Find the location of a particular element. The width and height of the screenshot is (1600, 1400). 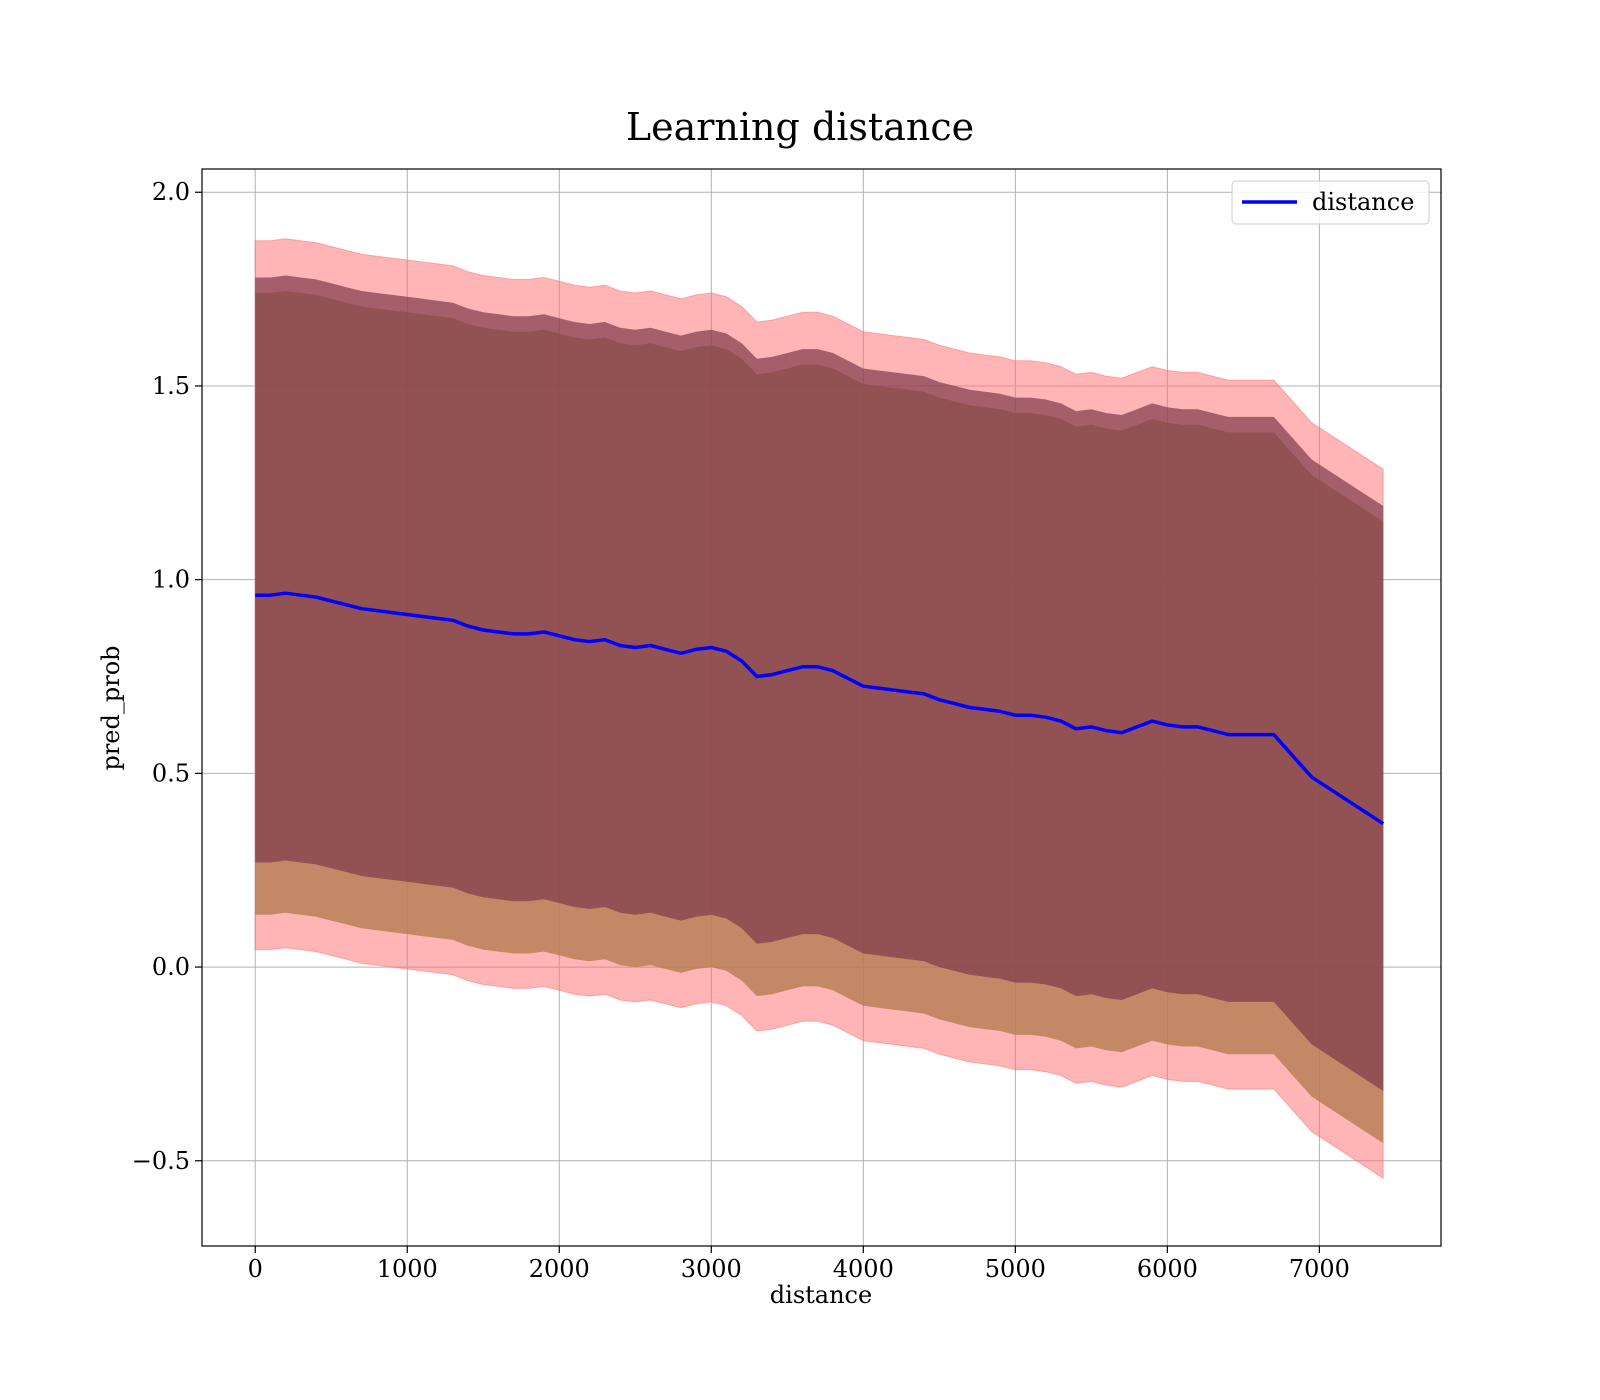

y-axis-ticks: −0.5 0.0 0.5 1.0 1.5 2.0 is located at coordinates (167, 676).